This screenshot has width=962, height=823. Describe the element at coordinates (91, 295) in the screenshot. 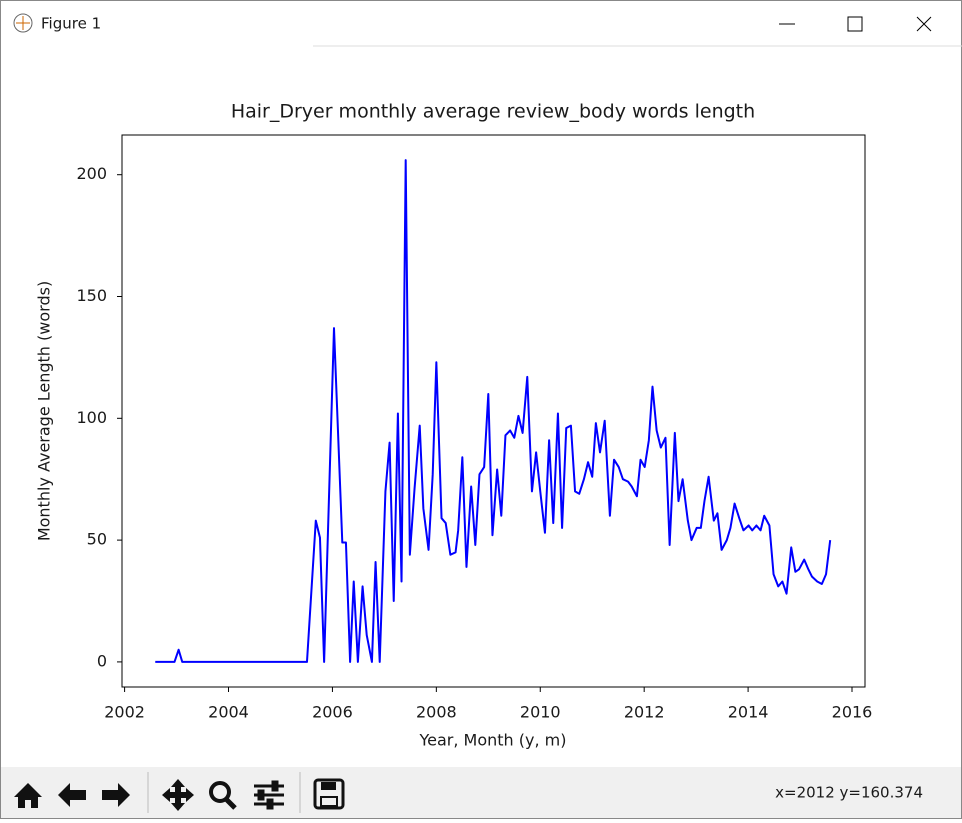

I see `y-tick-label: 150` at that location.